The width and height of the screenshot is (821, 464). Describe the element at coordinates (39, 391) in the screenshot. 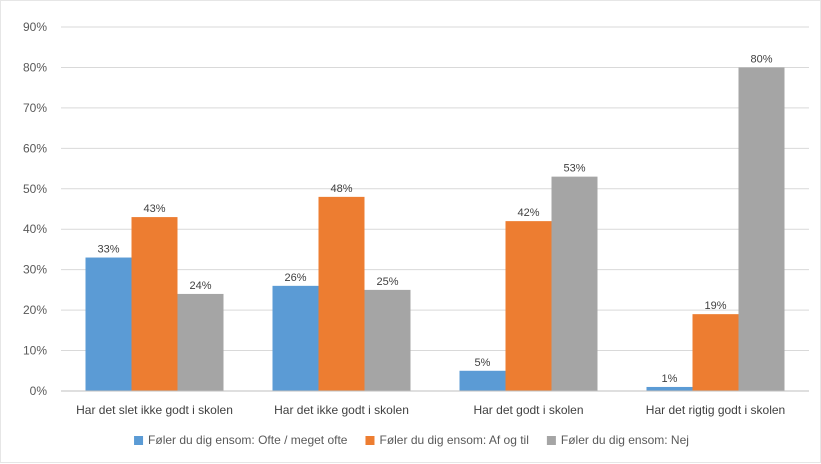

I see `y-tick-label: 0%` at that location.